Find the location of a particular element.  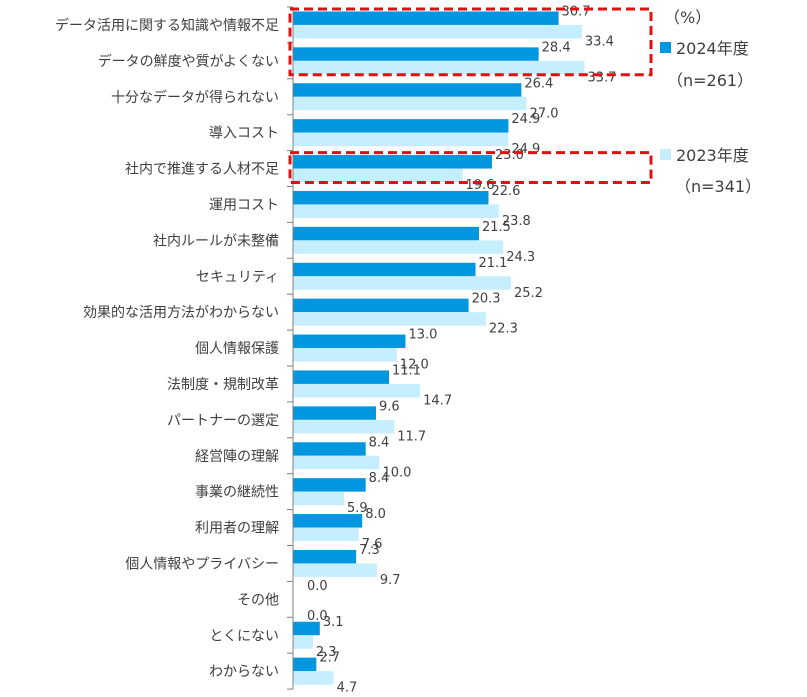

highlight-boxes is located at coordinates (470, 96).